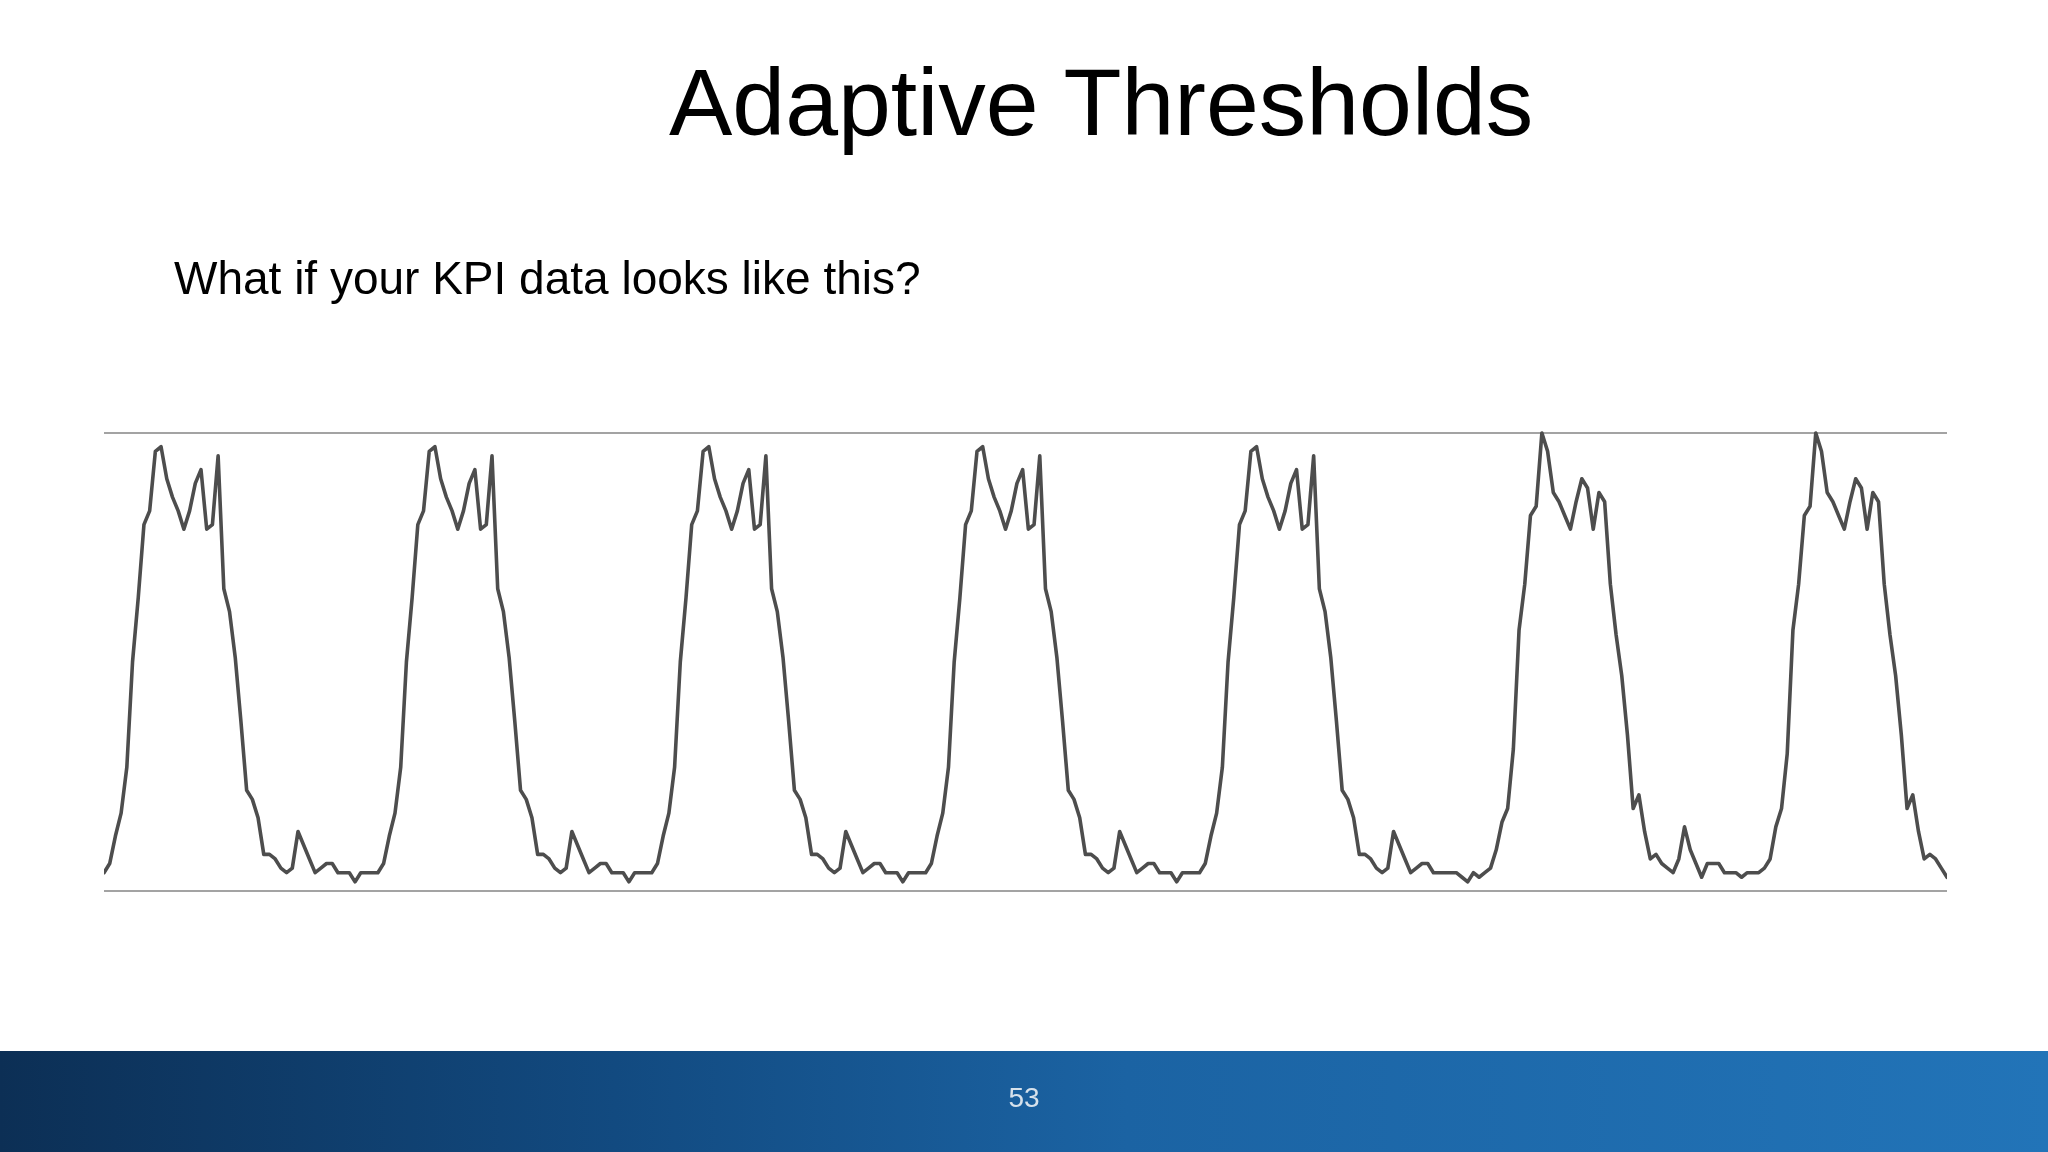 This screenshot has height=1152, width=2048. I want to click on text: 53, so click(1024, 1097).